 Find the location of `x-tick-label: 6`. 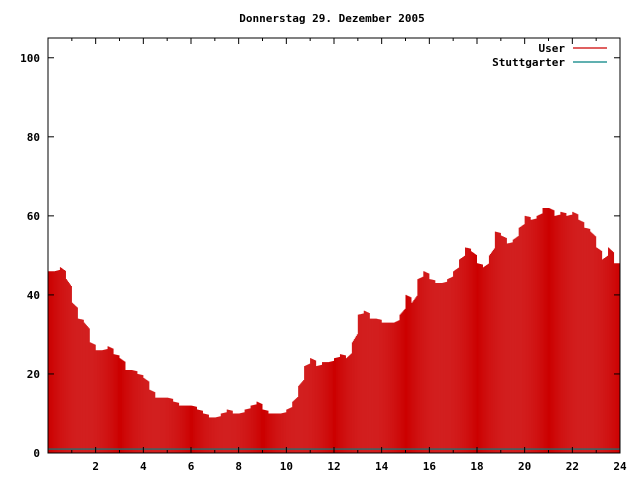

x-tick-label: 6 is located at coordinates (191, 466).